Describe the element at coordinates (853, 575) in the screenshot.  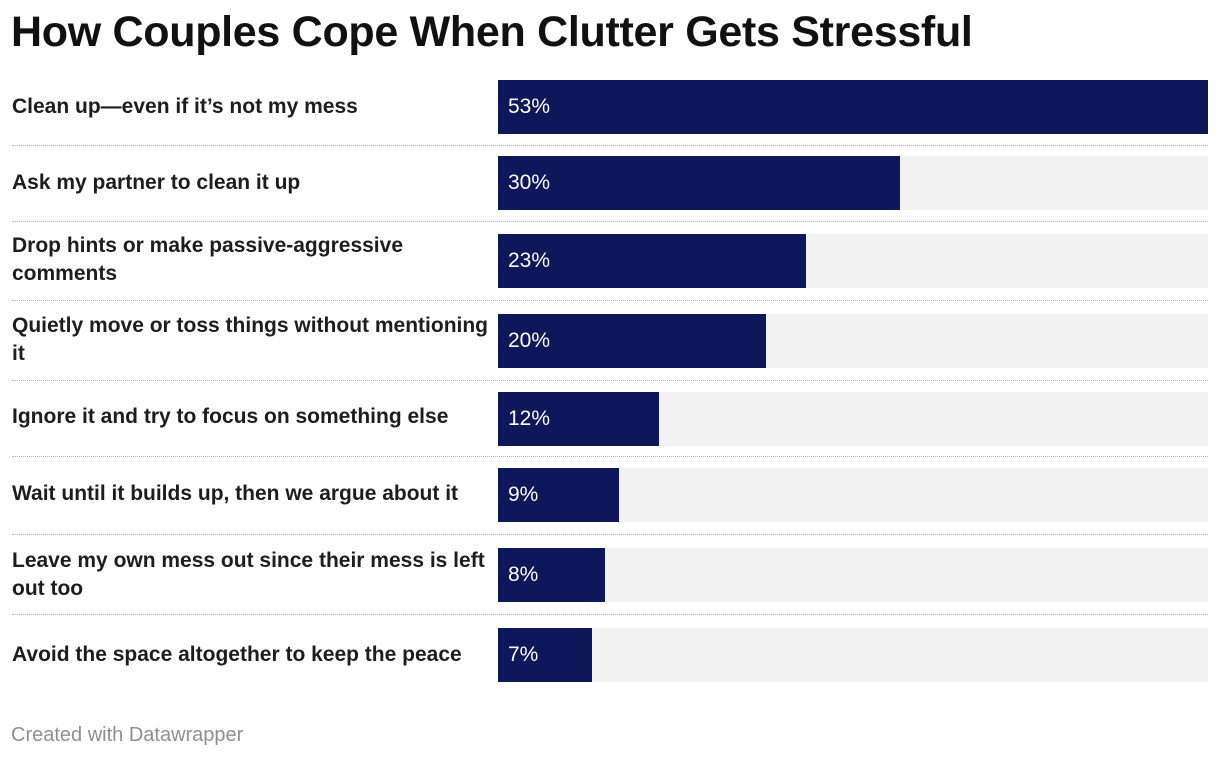
I see `bar-track: 8%` at that location.